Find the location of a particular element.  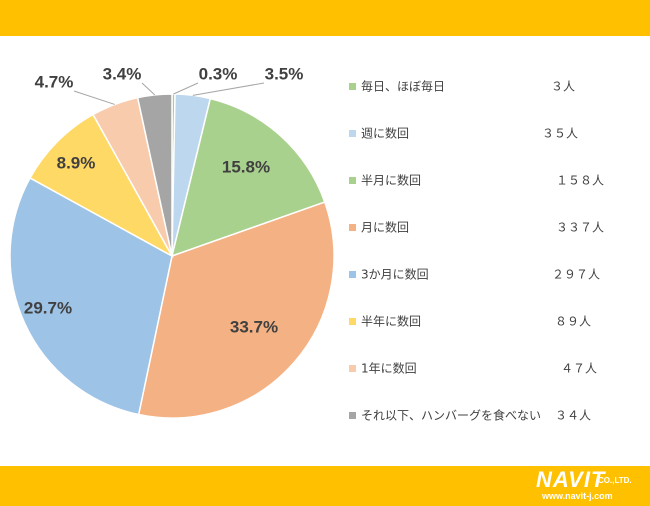

legend-label-5: 半年に数回 is located at coordinates (391, 321).